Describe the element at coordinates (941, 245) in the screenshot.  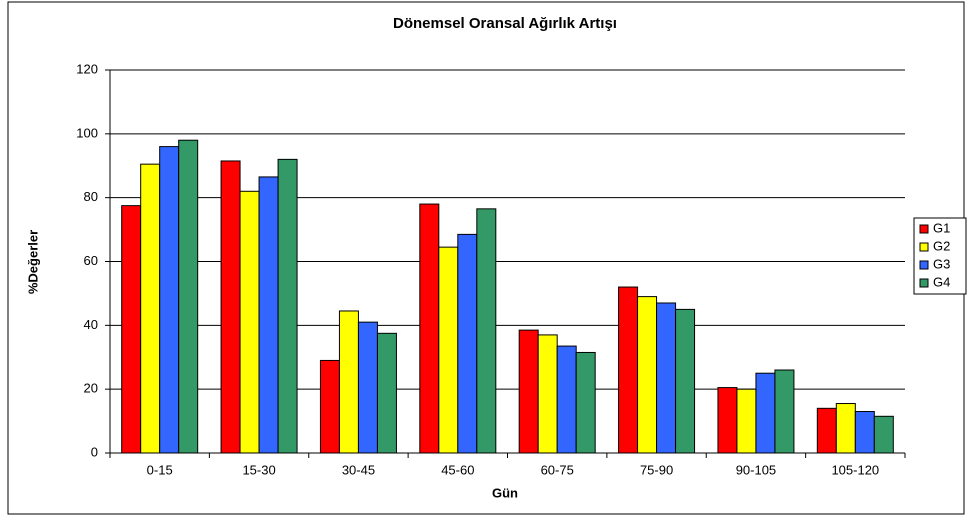
I see `legend-label: G2` at that location.